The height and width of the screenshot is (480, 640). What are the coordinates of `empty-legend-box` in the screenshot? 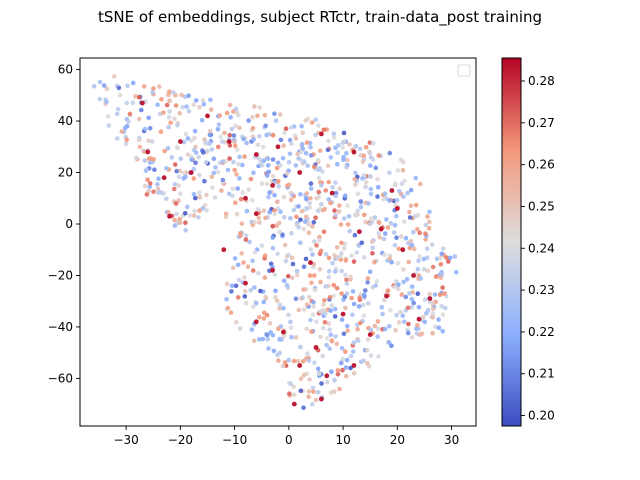 It's located at (464, 70).